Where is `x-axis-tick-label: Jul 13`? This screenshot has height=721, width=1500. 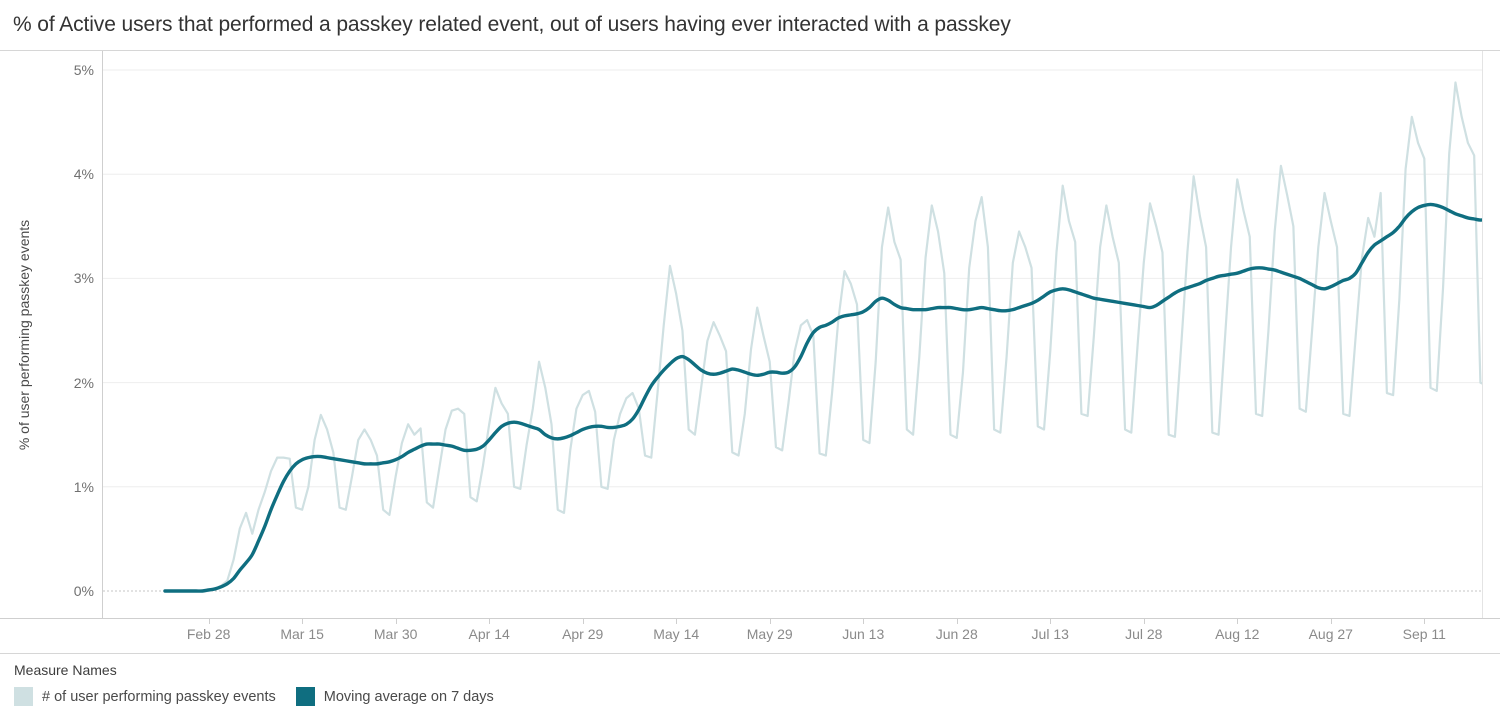
x-axis-tick-label: Jul 13 is located at coordinates (1050, 634).